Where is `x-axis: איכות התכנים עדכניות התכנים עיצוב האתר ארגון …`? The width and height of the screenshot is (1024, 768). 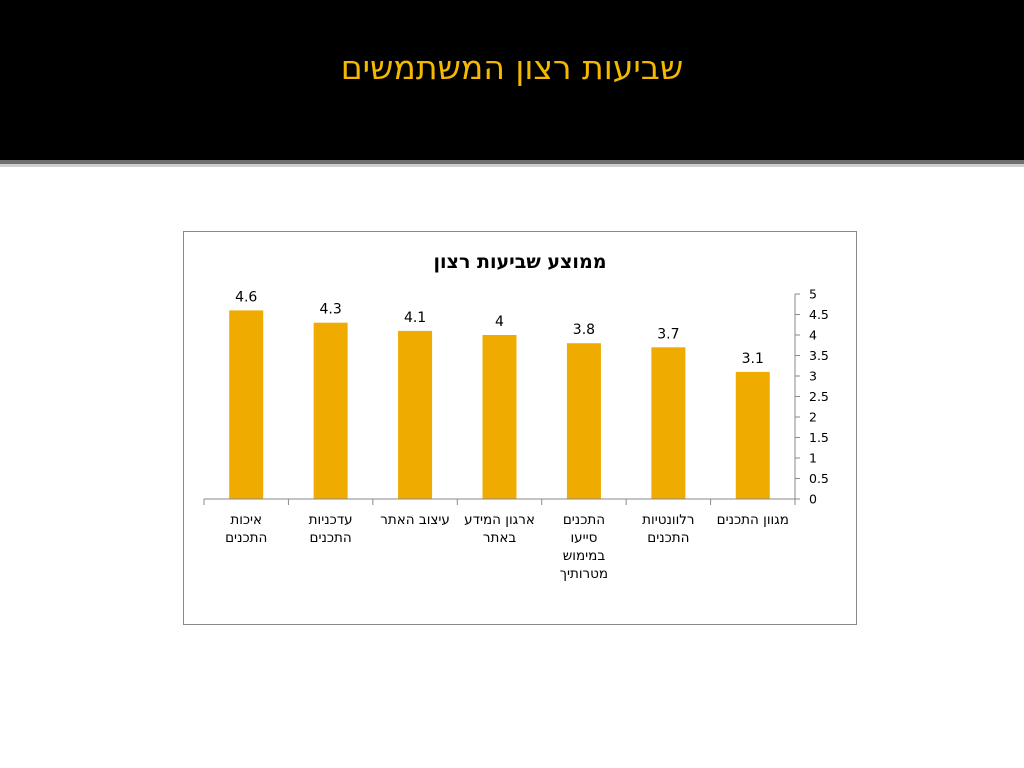 x-axis: איכות התכנים עדכניות התכנים עיצוב האתר ארגון … is located at coordinates (499, 540).